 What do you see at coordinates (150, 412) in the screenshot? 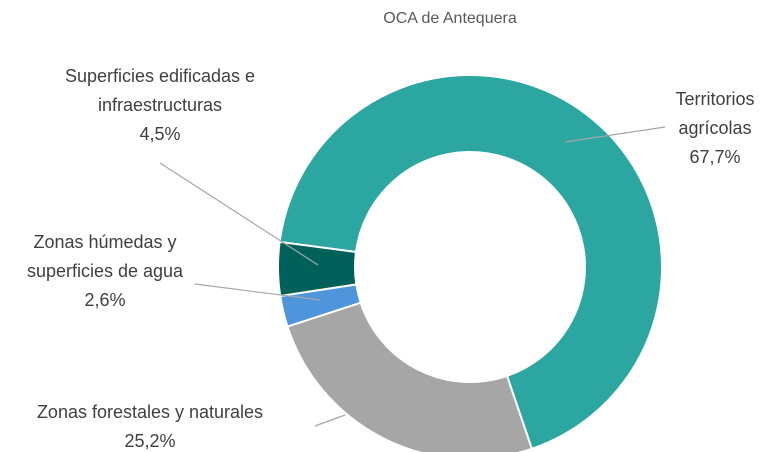
I see `slice-label: Zonas forestales y naturales` at bounding box center [150, 412].